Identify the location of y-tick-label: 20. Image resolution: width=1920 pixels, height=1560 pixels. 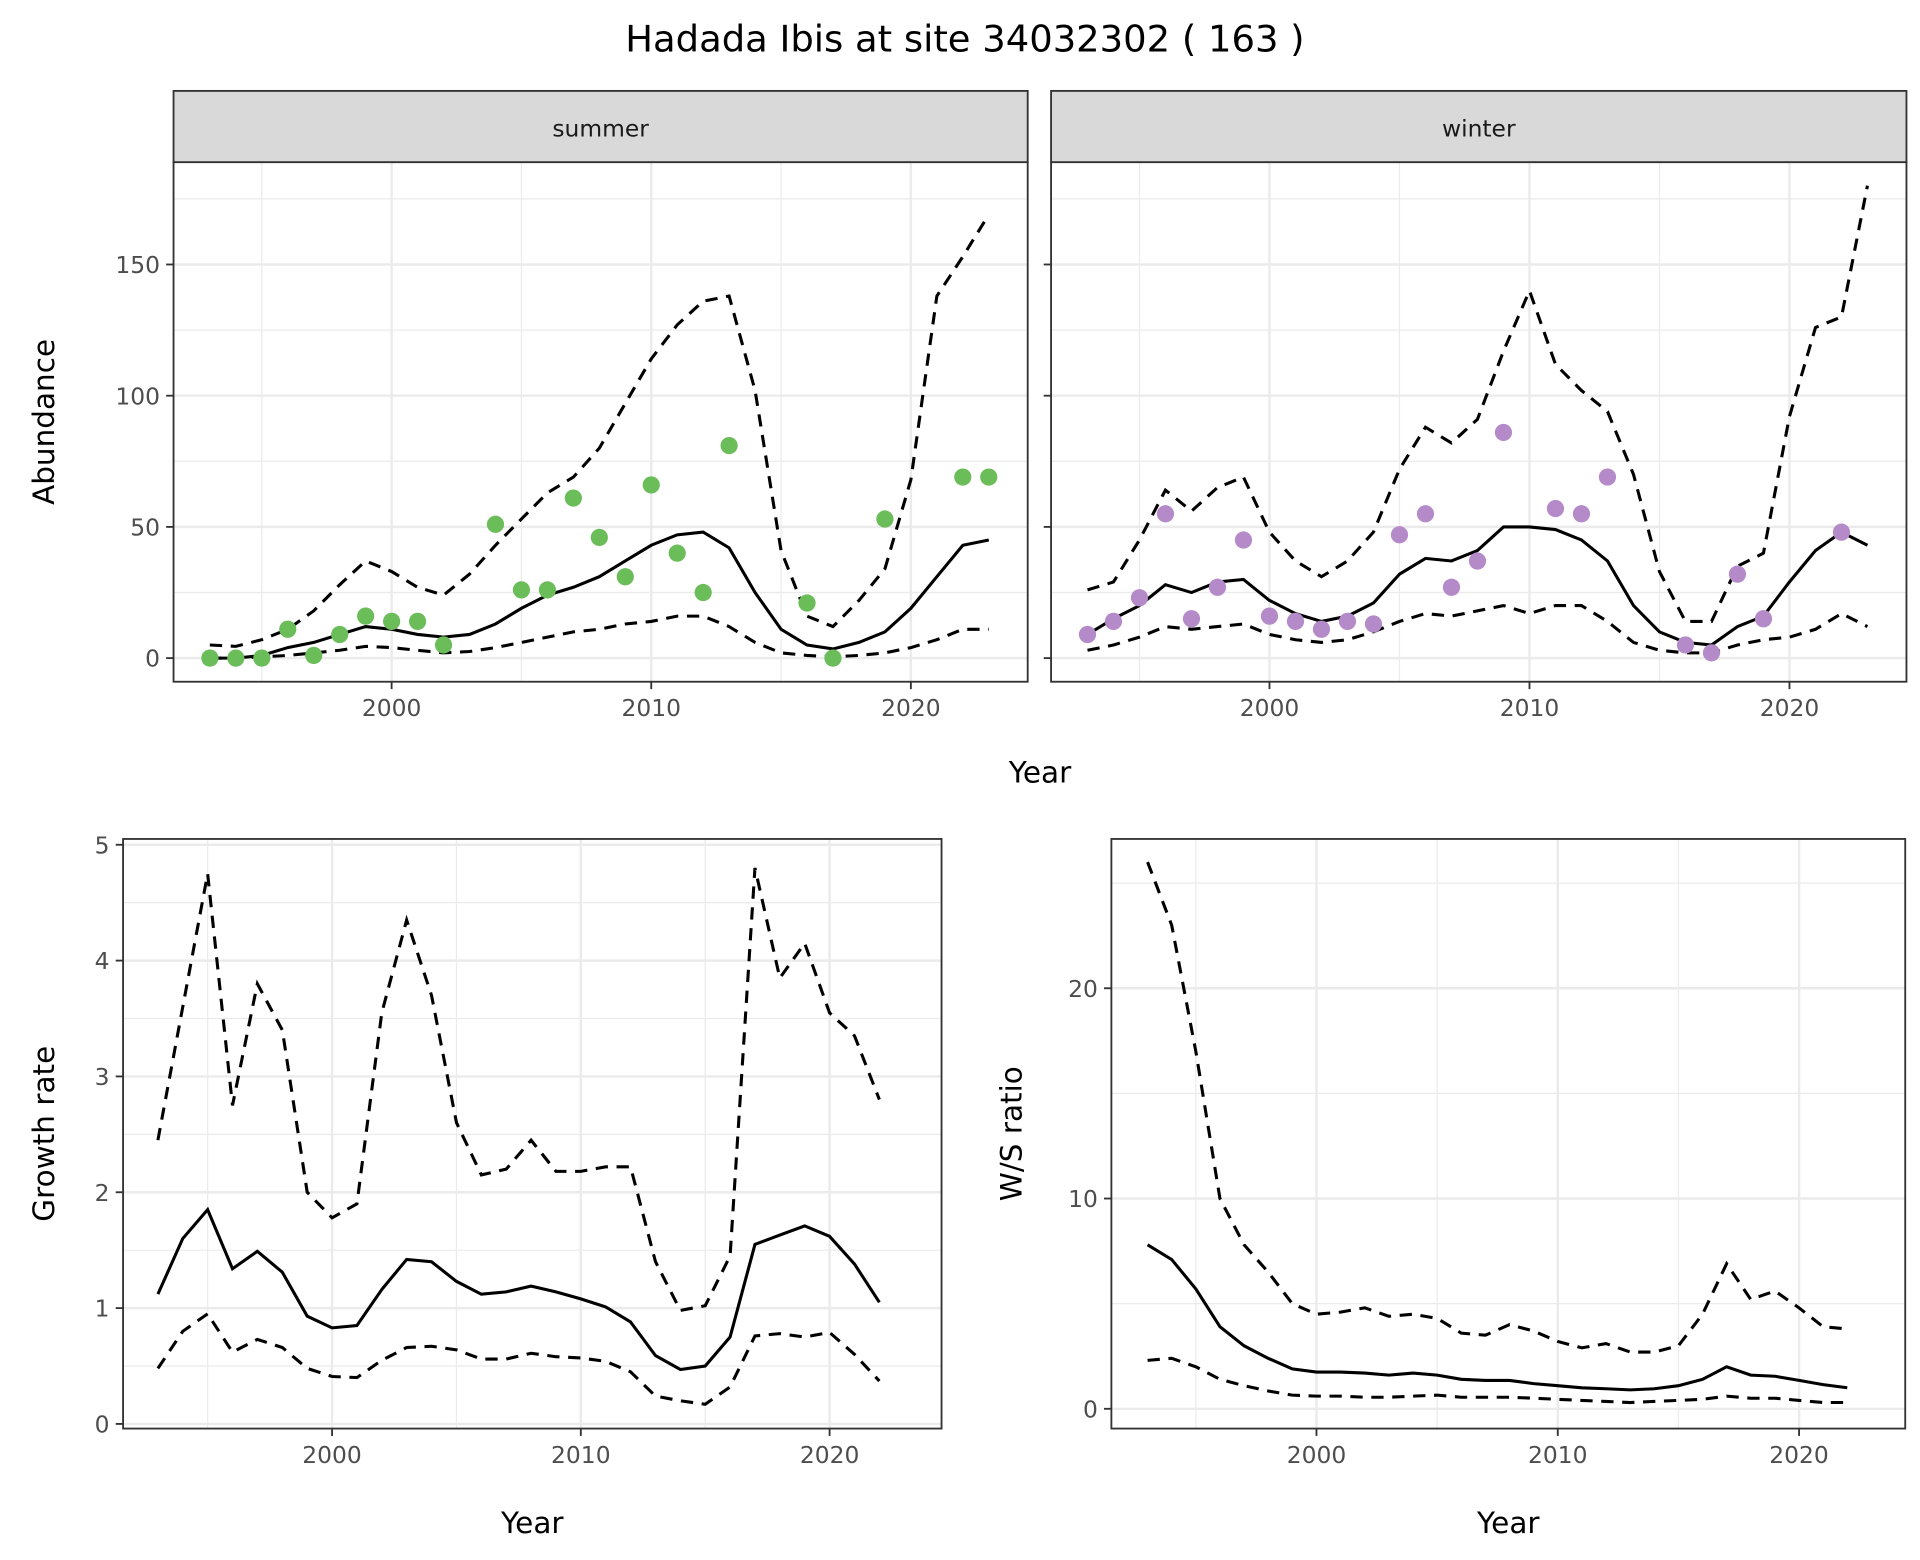
(1083, 989).